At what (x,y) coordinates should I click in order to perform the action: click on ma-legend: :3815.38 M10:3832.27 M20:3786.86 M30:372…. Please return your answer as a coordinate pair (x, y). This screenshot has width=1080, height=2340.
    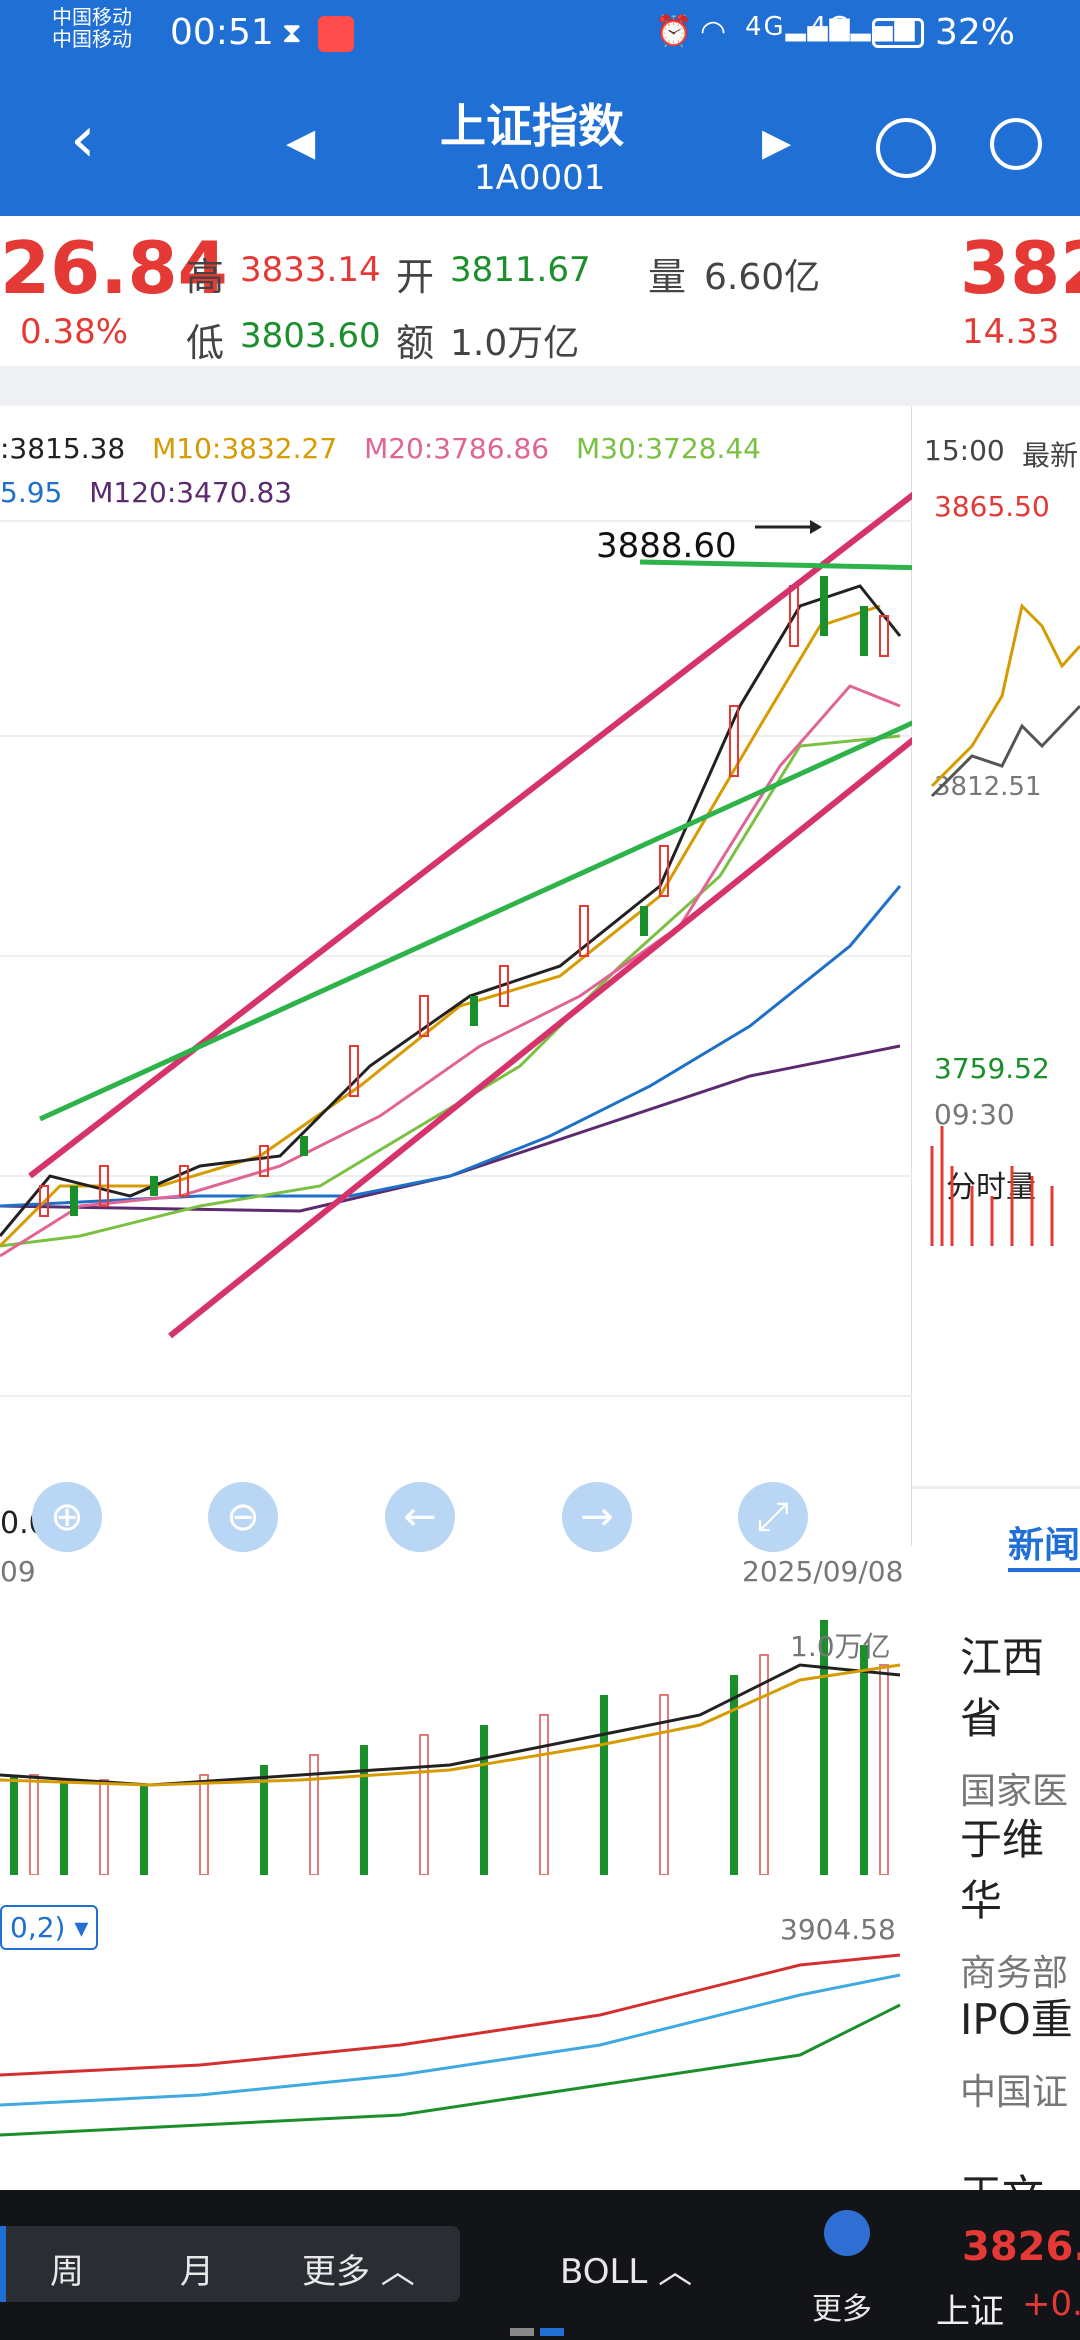
    Looking at the image, I should click on (380, 448).